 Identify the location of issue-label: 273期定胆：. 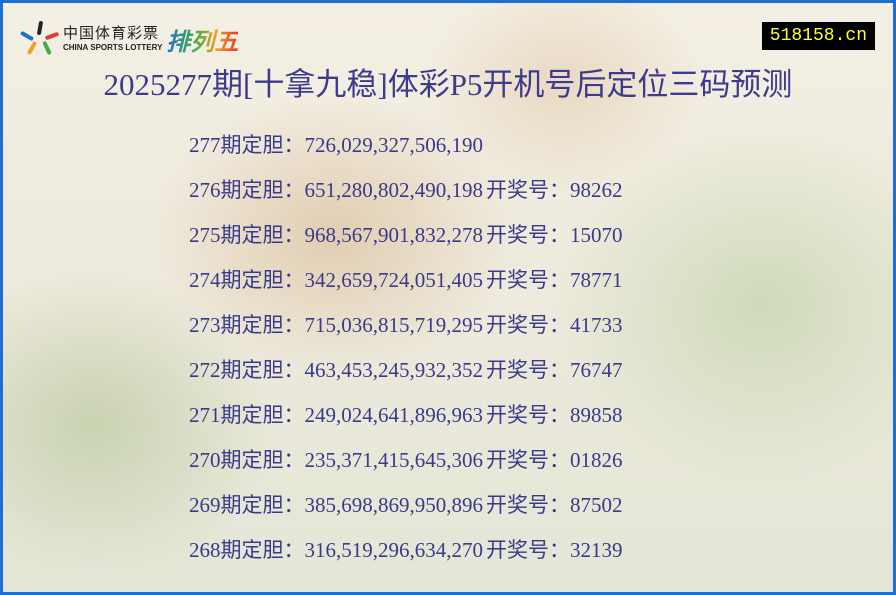
(247, 325).